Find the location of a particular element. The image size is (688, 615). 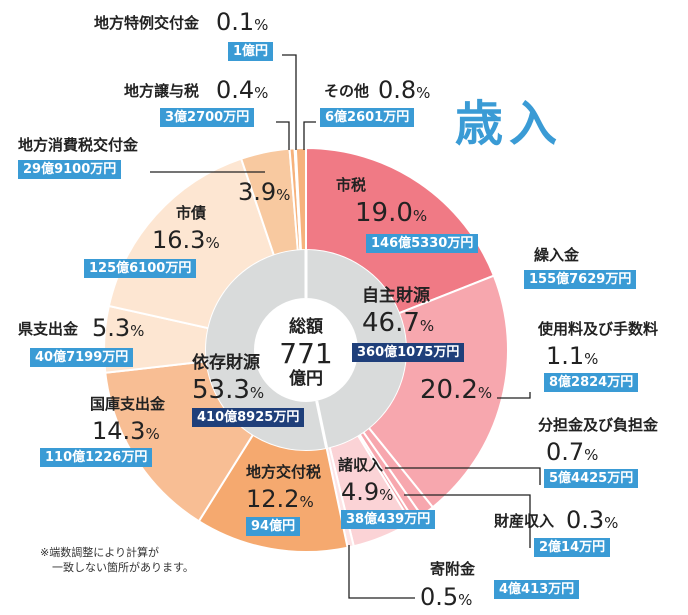

slice-label-shiyoryo: 使用料及び手数料 is located at coordinates (598, 329).